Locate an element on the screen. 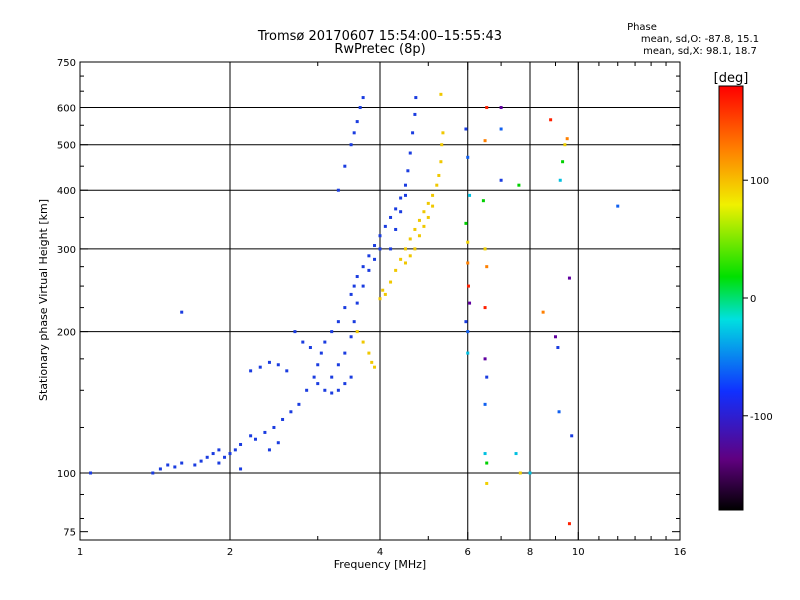 This screenshot has width=800, height=600. y-tick-label: 200 is located at coordinates (66, 333).